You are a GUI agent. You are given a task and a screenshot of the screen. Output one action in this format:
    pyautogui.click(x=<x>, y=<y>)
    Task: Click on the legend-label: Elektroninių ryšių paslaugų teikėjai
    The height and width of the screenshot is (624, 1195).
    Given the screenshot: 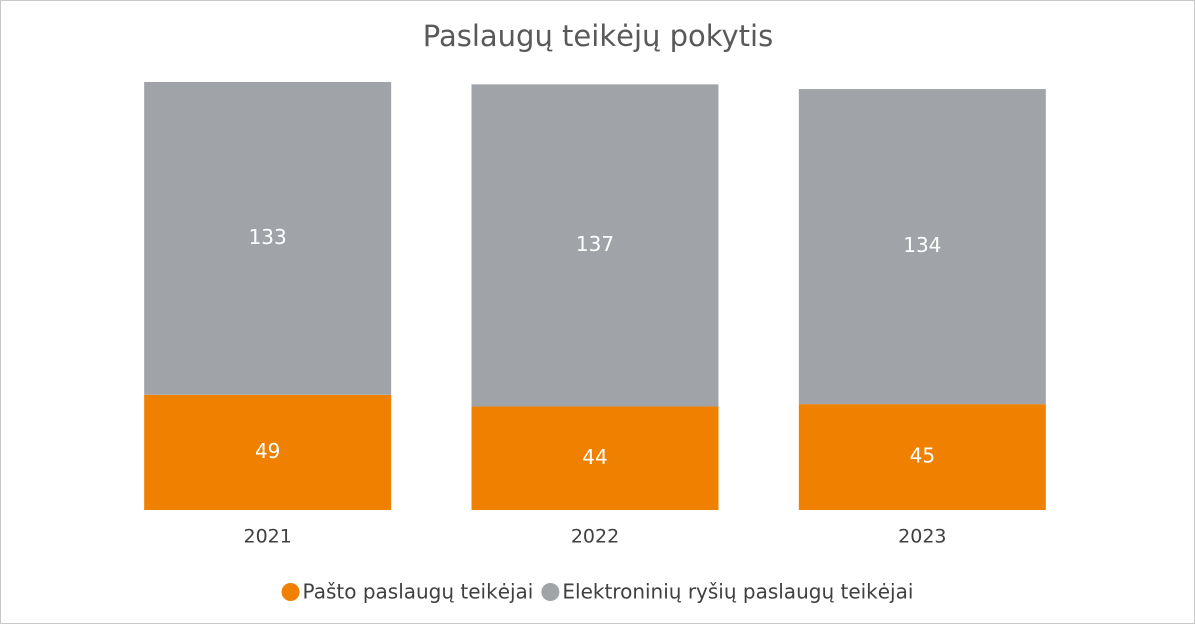 What is the action you would take?
    pyautogui.click(x=737, y=592)
    